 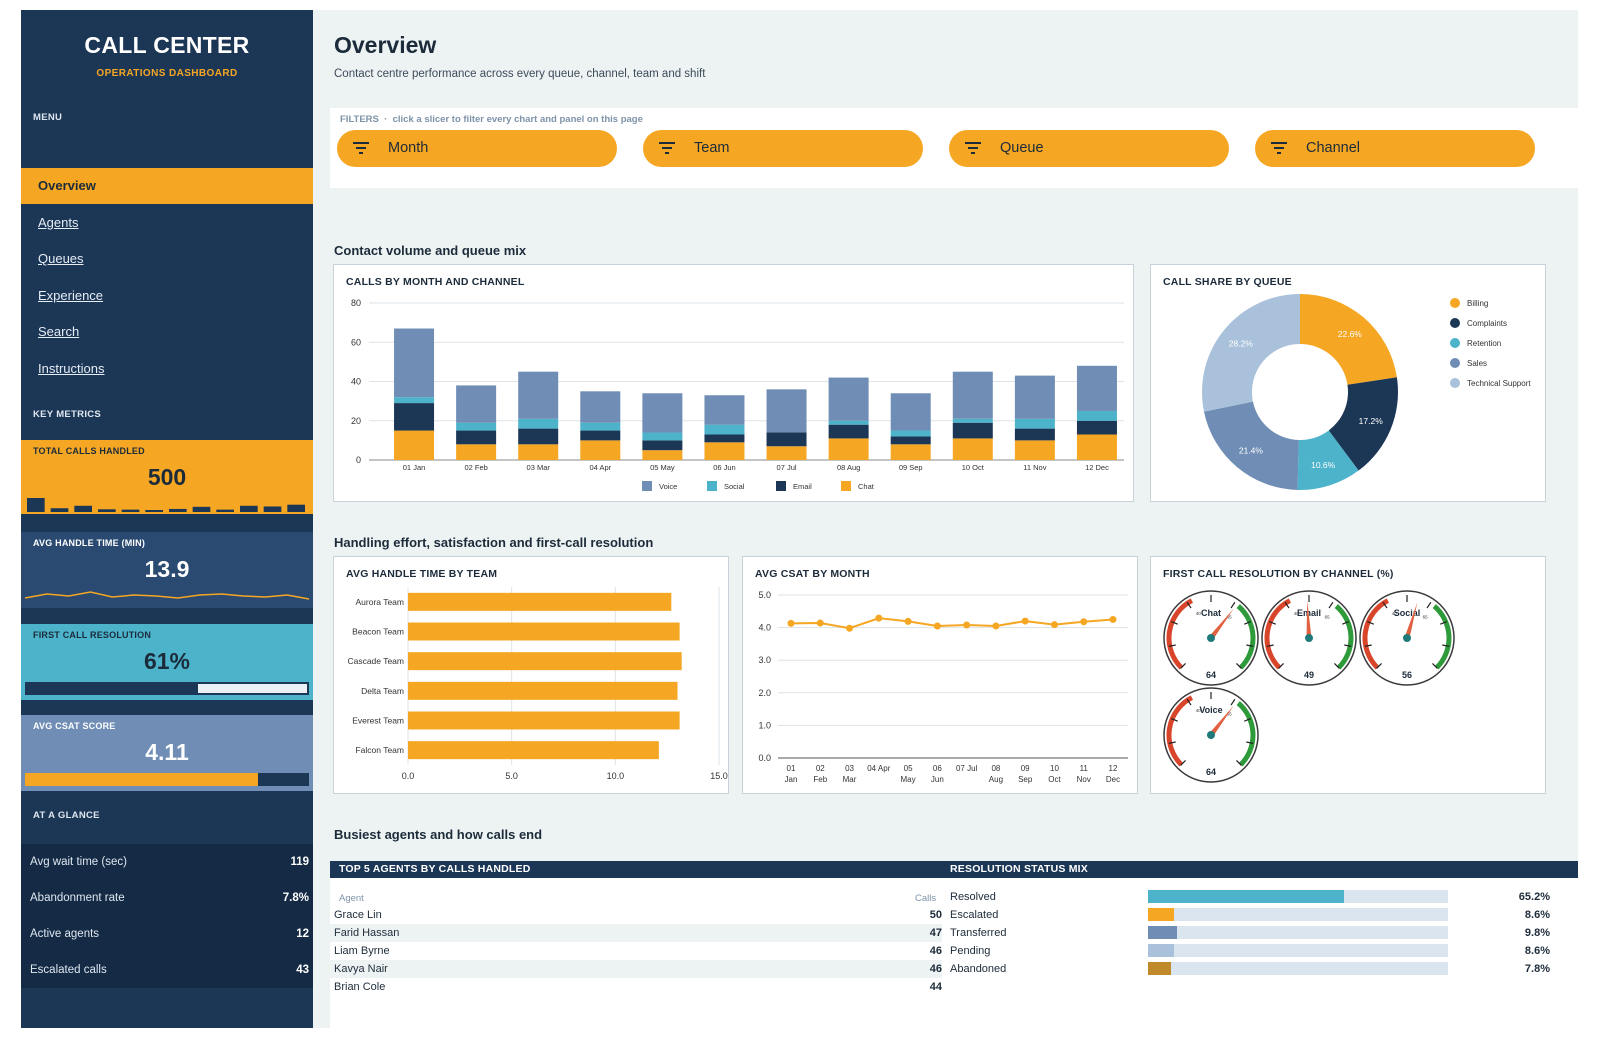 I want to click on nav-item-search: Search, so click(x=59, y=331).